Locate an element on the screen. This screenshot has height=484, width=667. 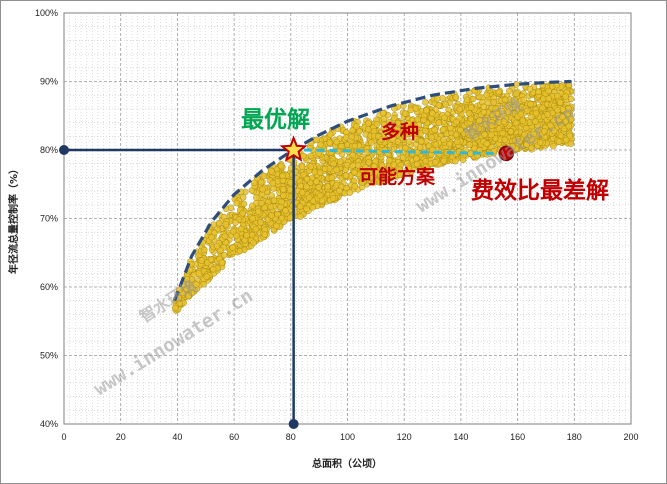
y-tick-label: 70% is located at coordinates (49, 219).